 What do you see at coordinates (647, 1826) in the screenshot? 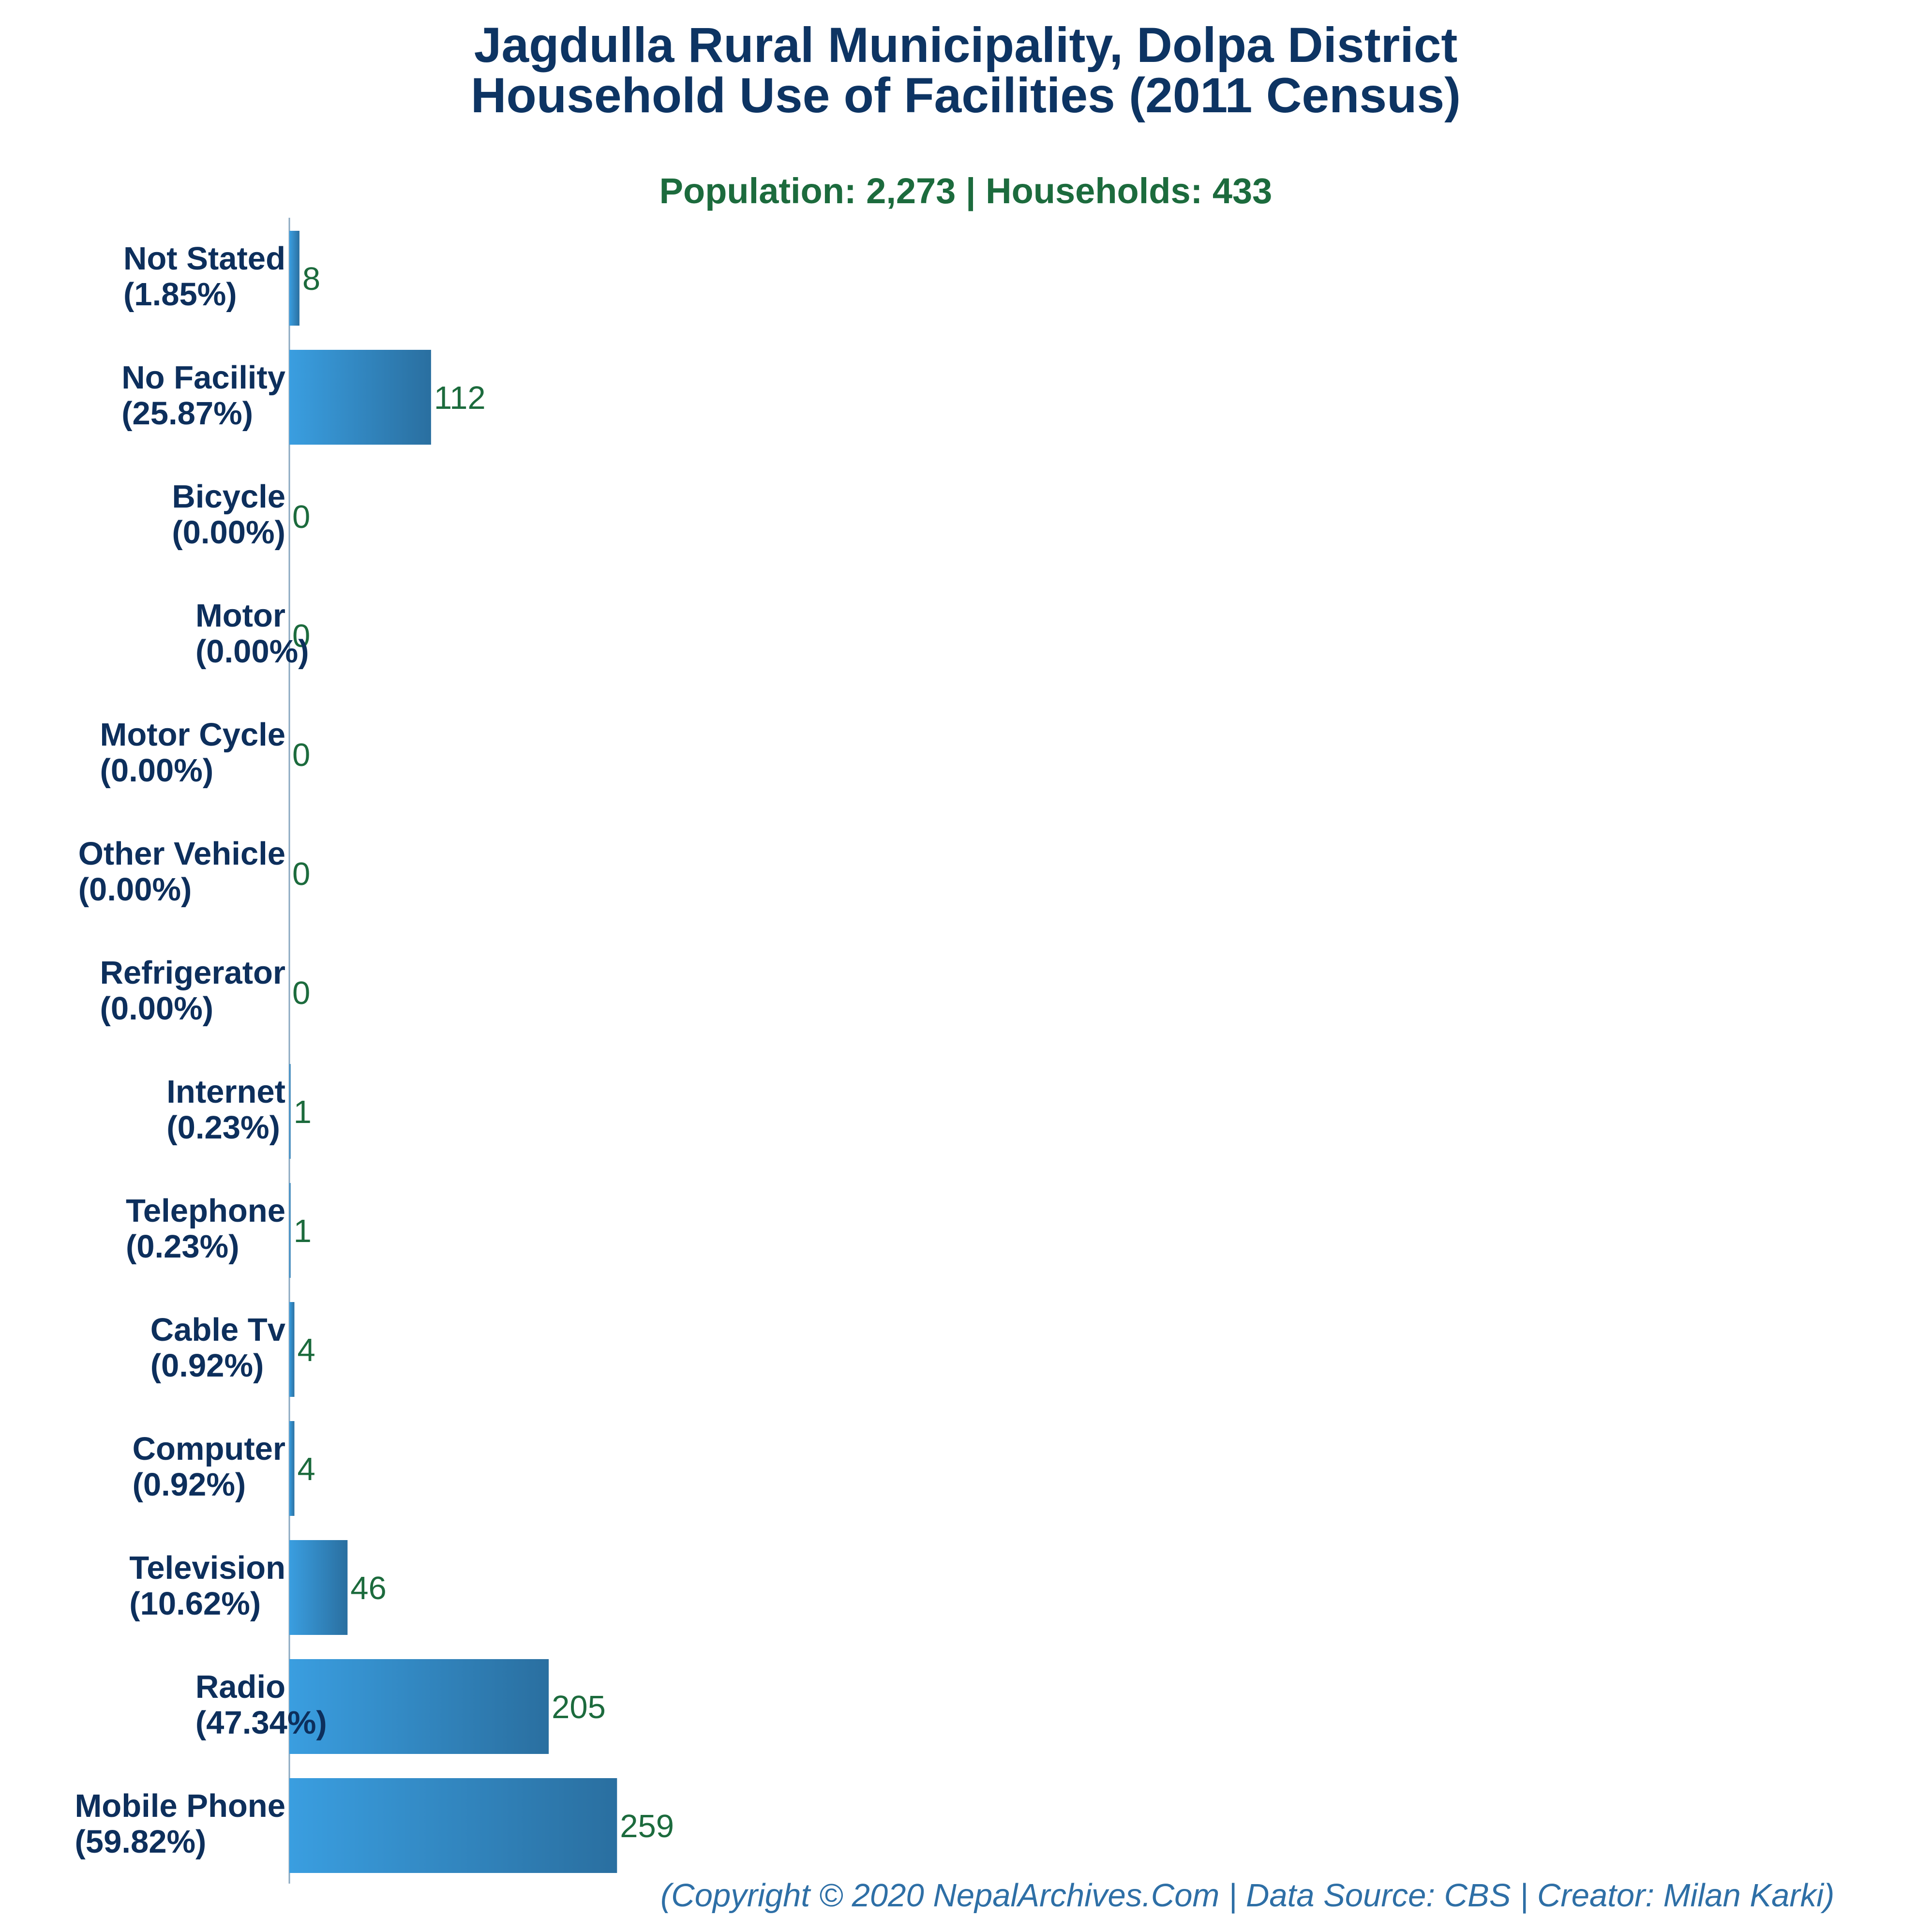
I see `bar-value-label-13: 259` at bounding box center [647, 1826].